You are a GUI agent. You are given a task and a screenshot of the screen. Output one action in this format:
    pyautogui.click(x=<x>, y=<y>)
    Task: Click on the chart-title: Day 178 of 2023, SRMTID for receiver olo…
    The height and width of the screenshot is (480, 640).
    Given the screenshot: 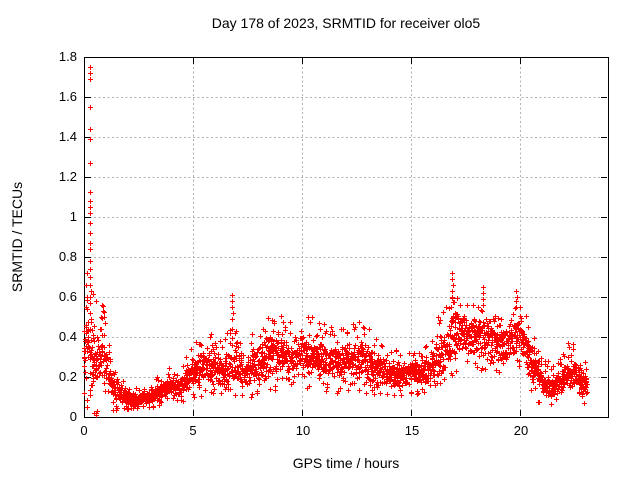 What is the action you would take?
    pyautogui.click(x=346, y=23)
    